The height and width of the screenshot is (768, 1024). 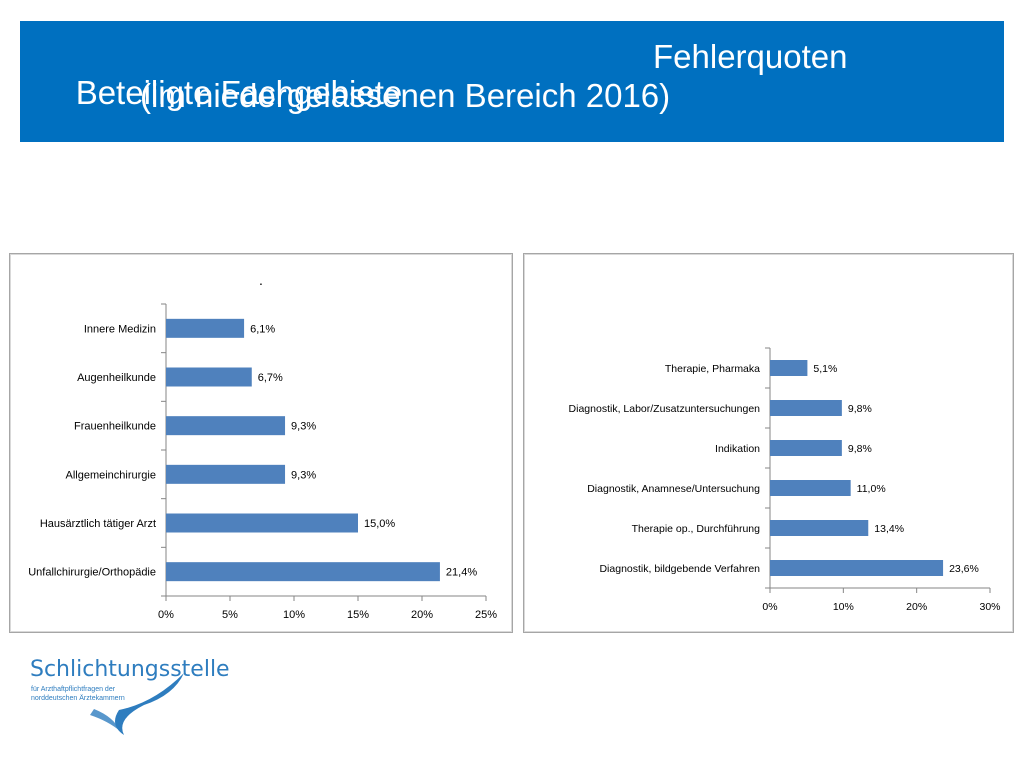 What do you see at coordinates (270, 378) in the screenshot?
I see `data-label: 6,7%` at bounding box center [270, 378].